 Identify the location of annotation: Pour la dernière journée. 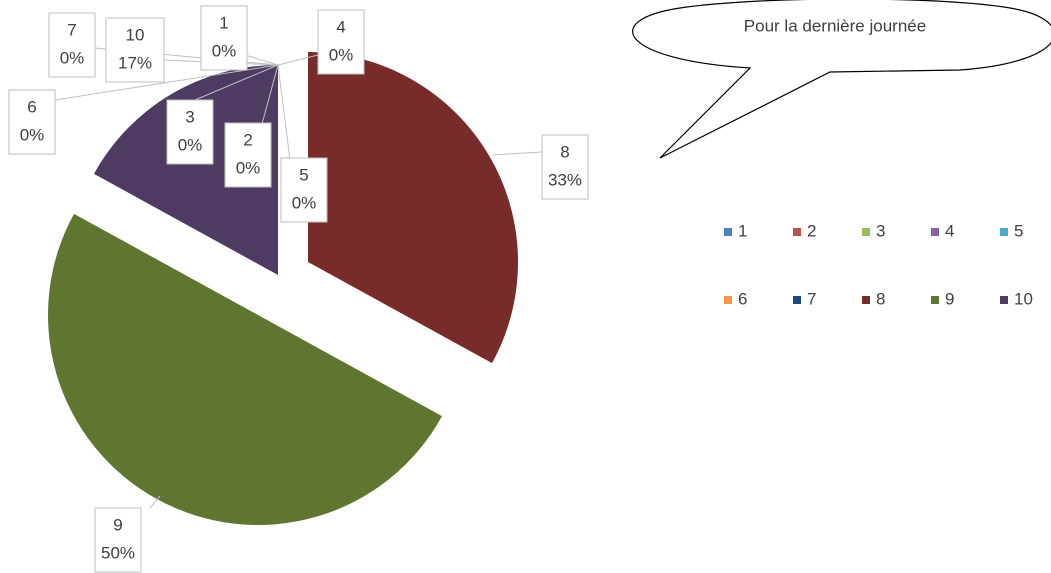
(835, 25).